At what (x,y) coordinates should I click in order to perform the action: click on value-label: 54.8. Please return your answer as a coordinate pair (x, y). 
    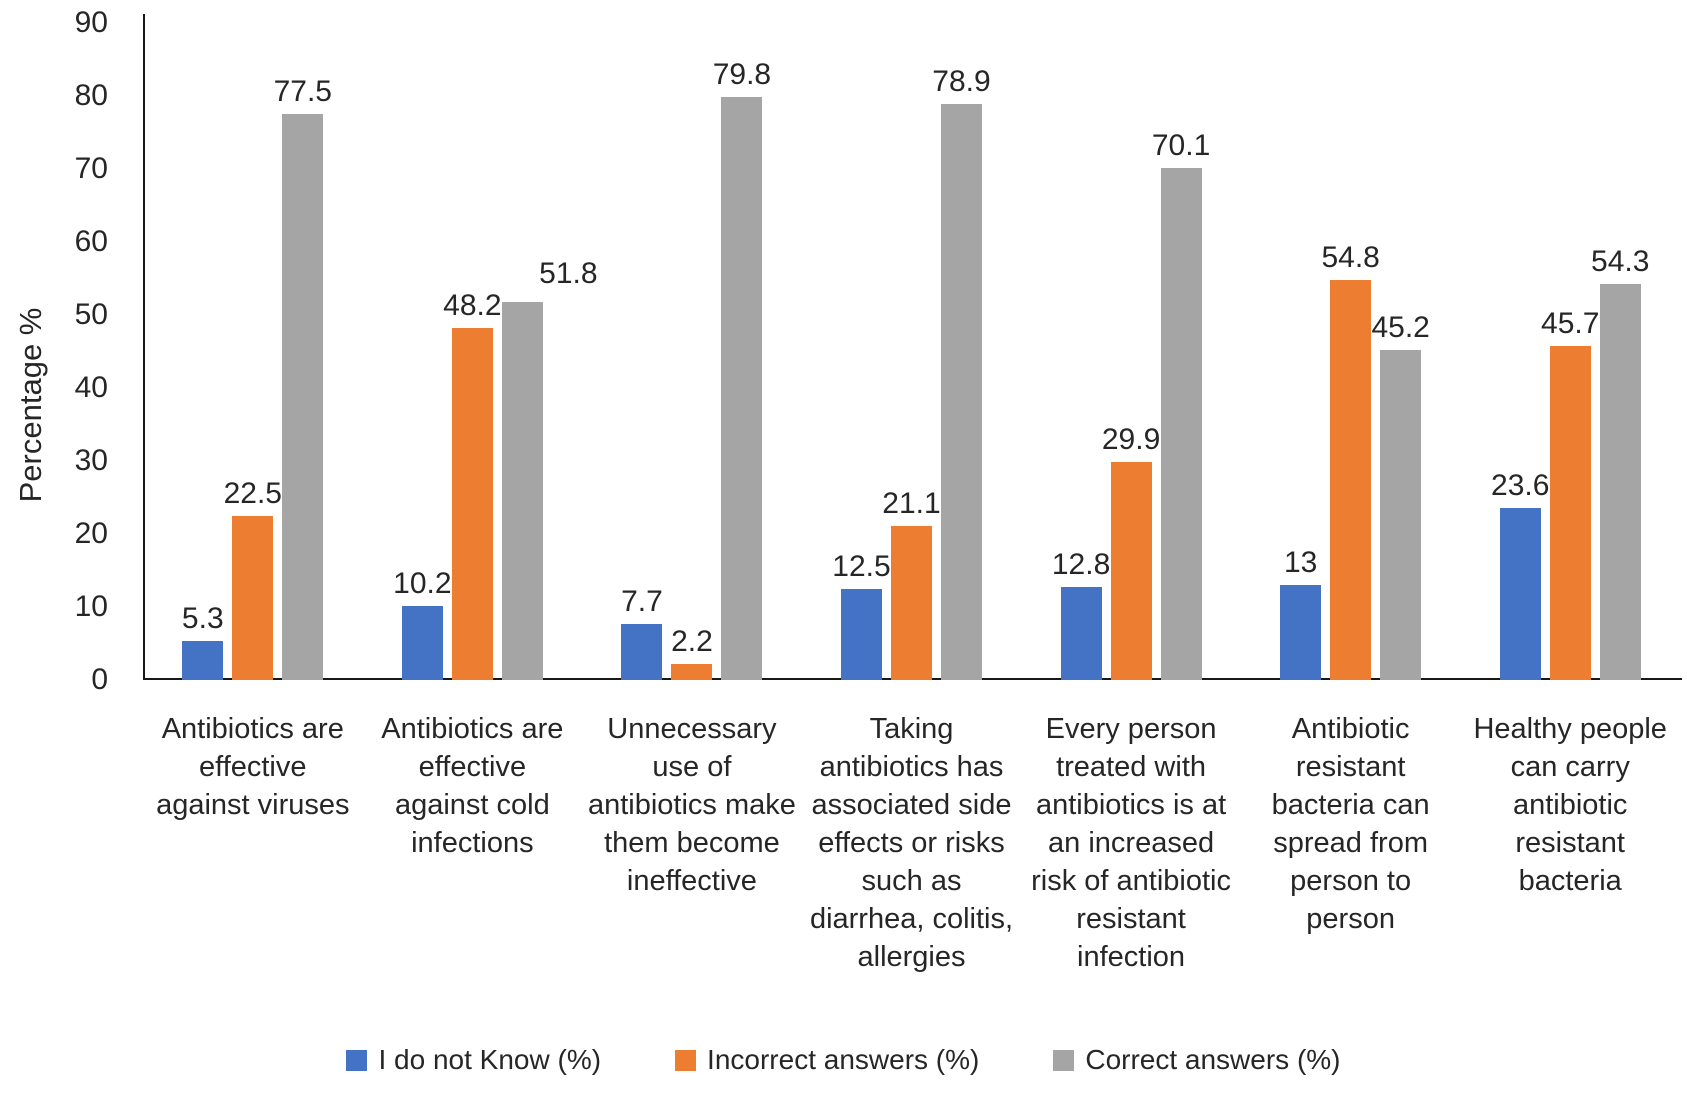
    Looking at the image, I should click on (1350, 257).